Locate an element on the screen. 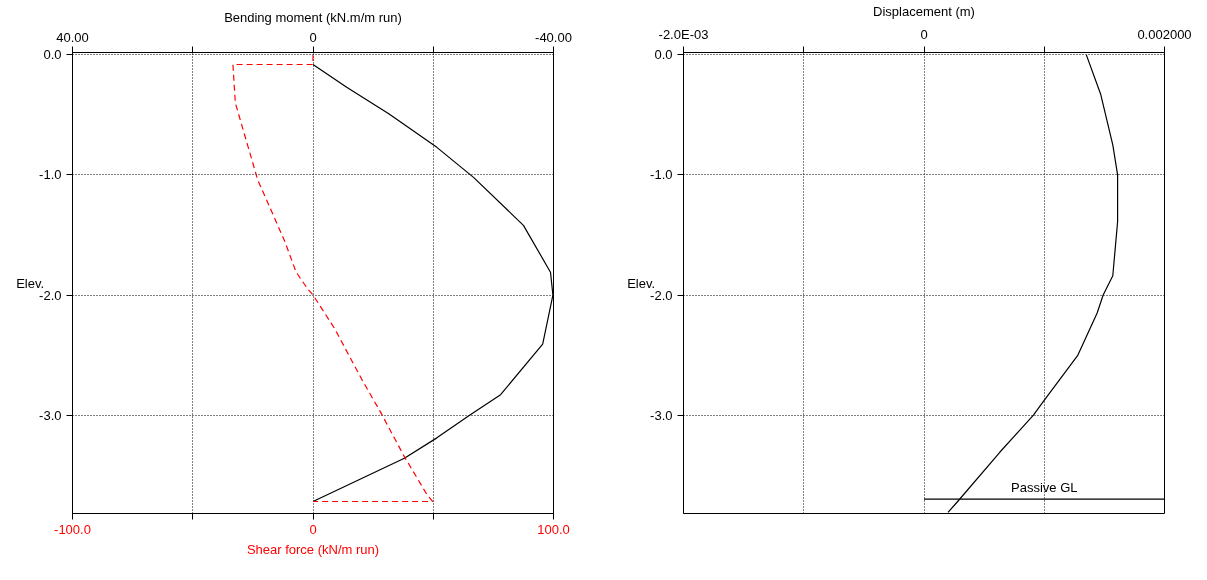 This screenshot has height=580, width=1207. x-tick-label: -100.0 is located at coordinates (72, 529).